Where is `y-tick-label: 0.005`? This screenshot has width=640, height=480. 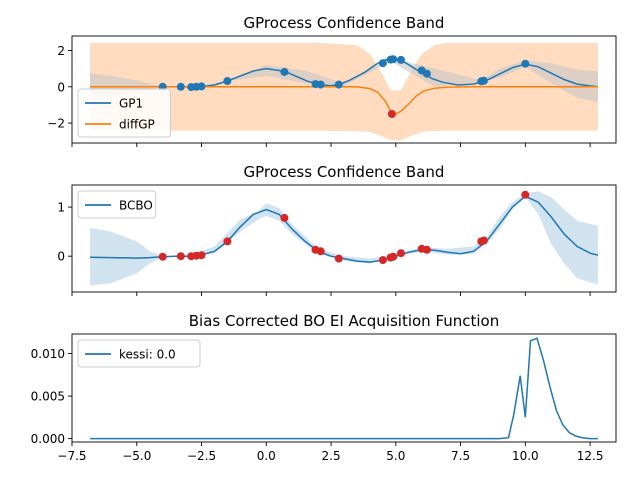
y-tick-label: 0.005 is located at coordinates (48, 397).